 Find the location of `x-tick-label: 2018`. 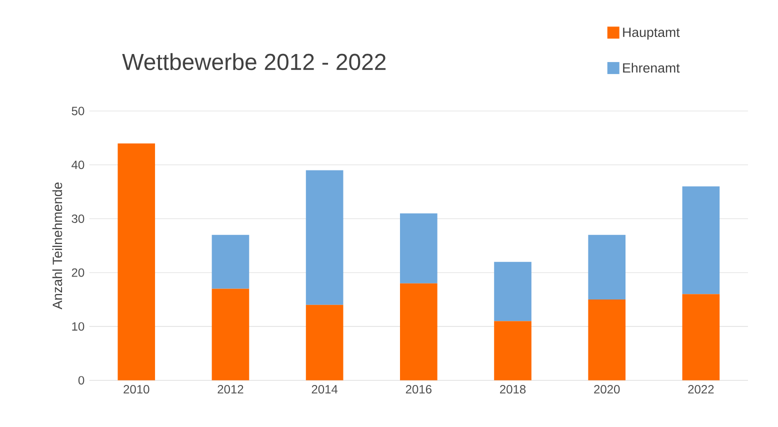

x-tick-label: 2018 is located at coordinates (513, 389).